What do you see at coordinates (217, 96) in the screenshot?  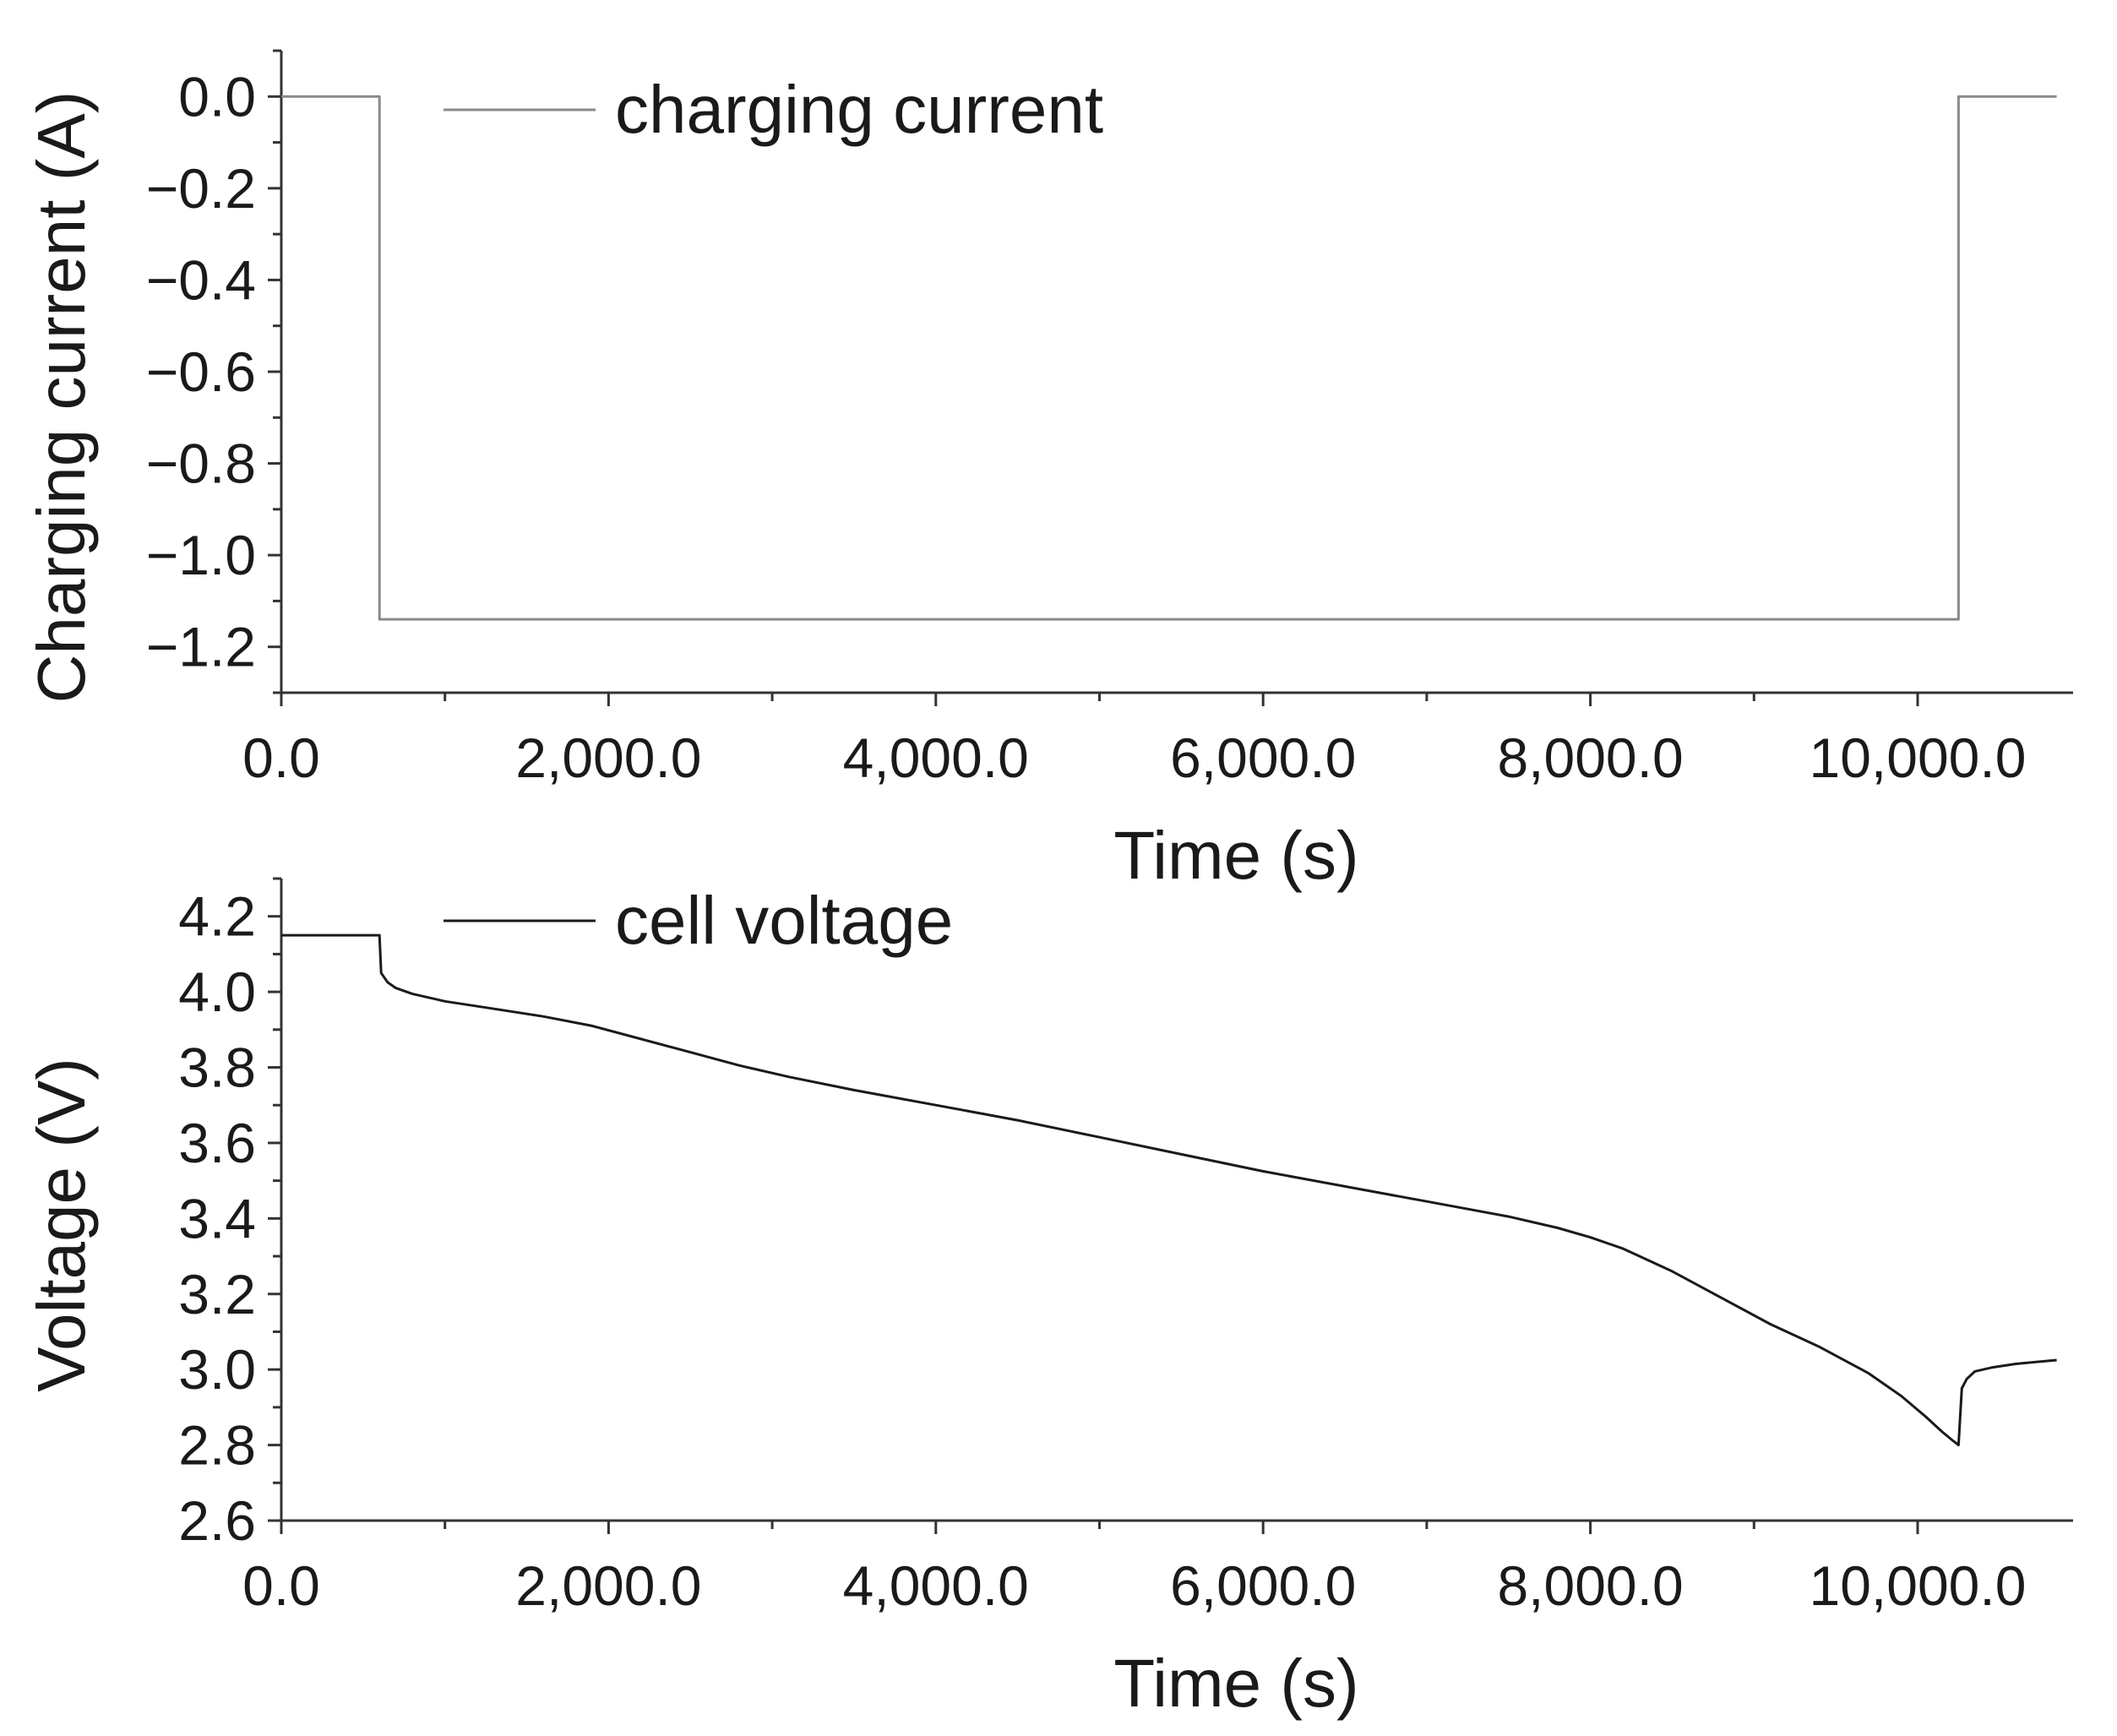 I see `current-y-tick-label: 0.0` at bounding box center [217, 96].